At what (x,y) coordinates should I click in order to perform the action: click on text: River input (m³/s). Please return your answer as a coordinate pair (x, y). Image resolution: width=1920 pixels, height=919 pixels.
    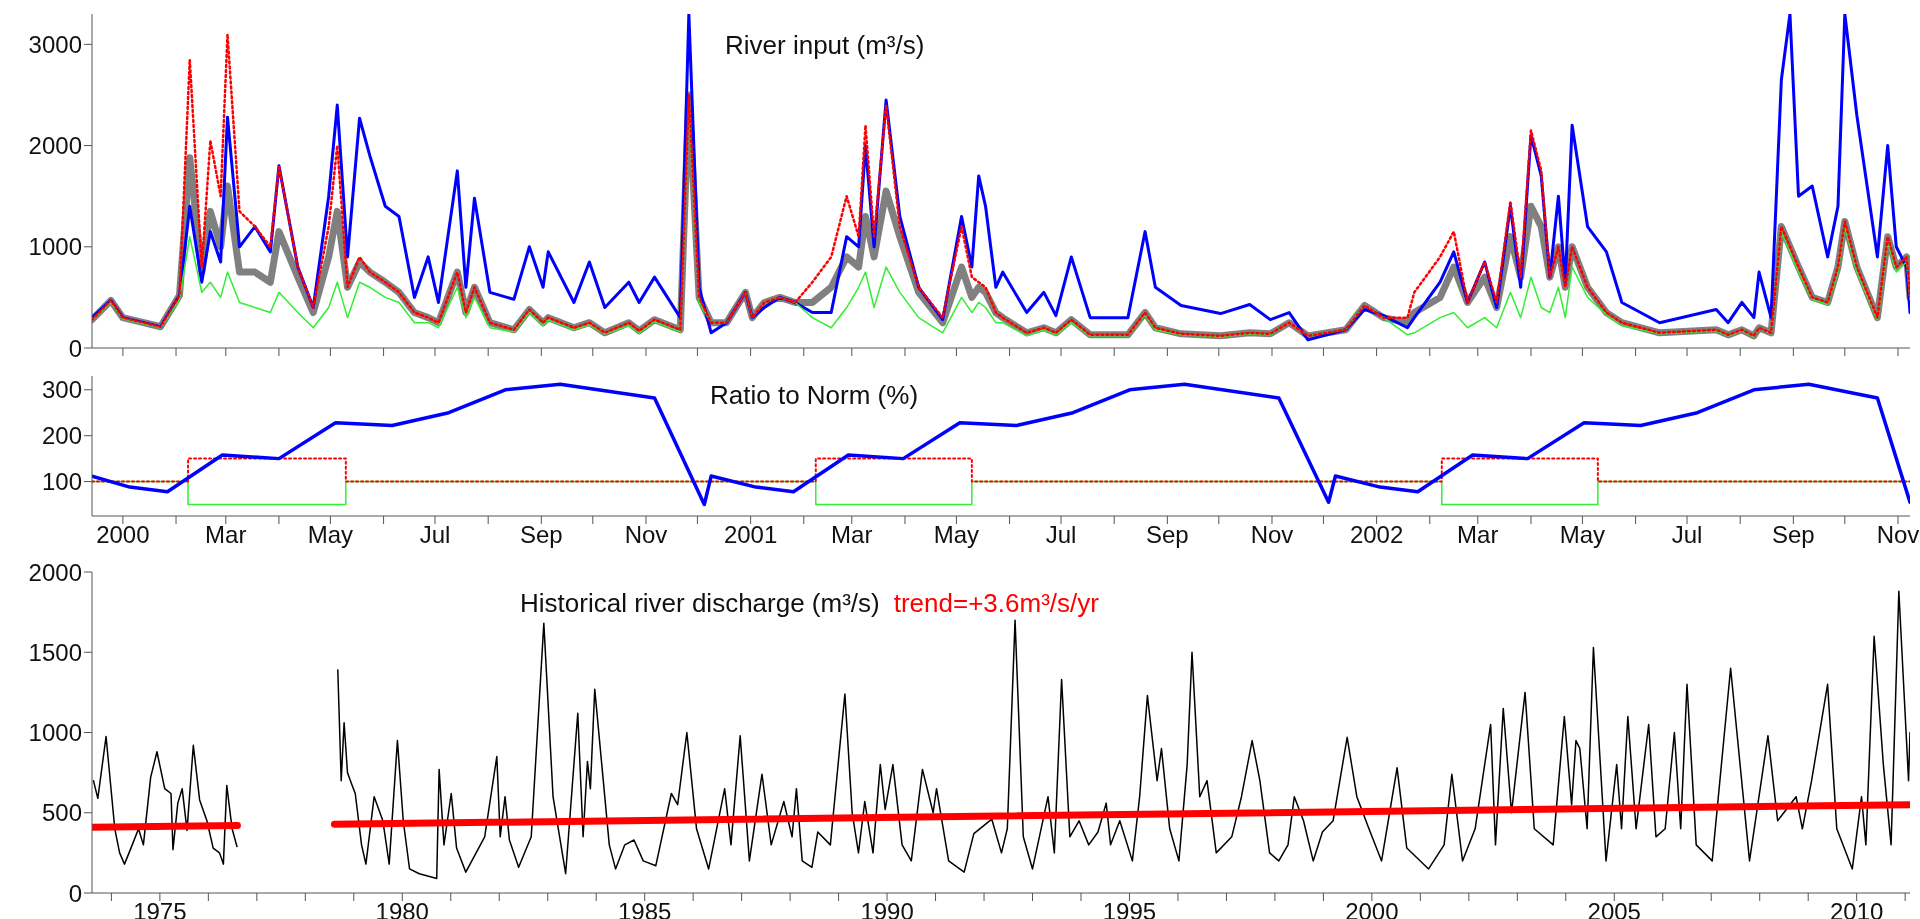
    Looking at the image, I should click on (825, 45).